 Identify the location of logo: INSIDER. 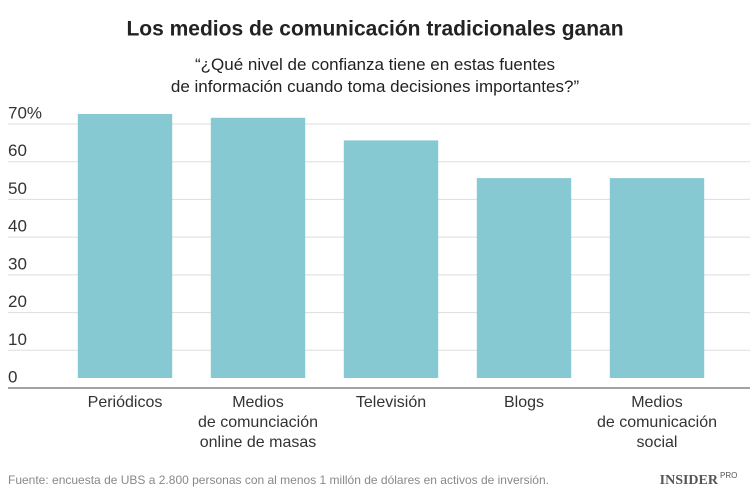
(689, 480).